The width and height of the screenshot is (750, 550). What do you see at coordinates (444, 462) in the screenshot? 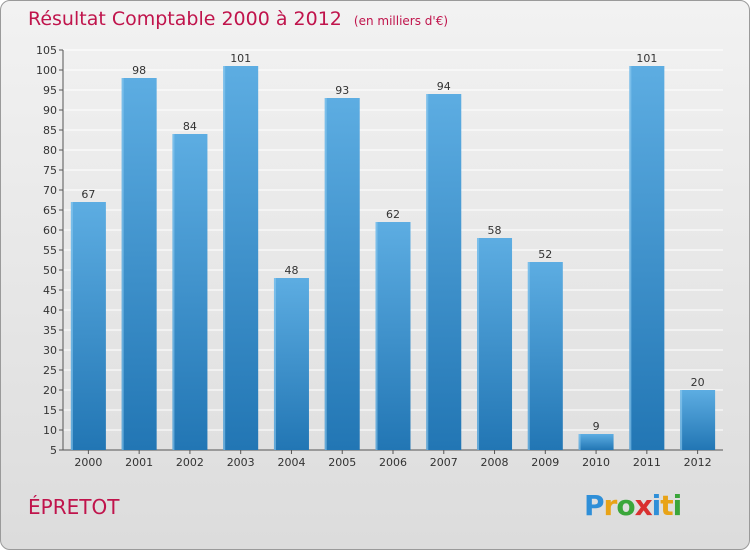
I see `x-tick-label: 2007` at bounding box center [444, 462].